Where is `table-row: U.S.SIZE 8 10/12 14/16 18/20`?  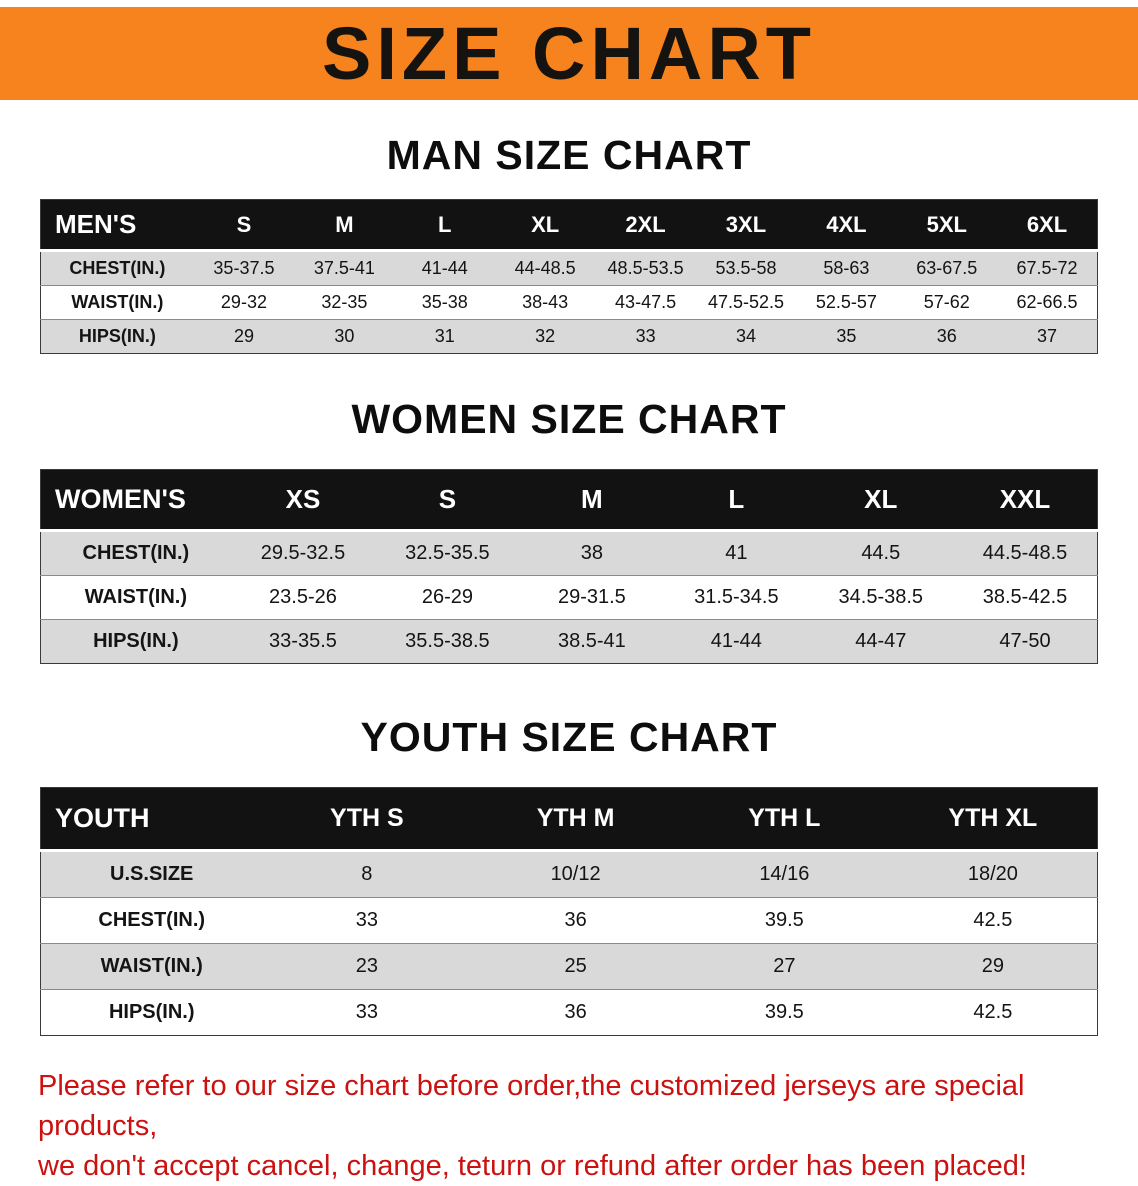
table-row: U.S.SIZE 8 10/12 14/16 18/20 is located at coordinates (569, 874).